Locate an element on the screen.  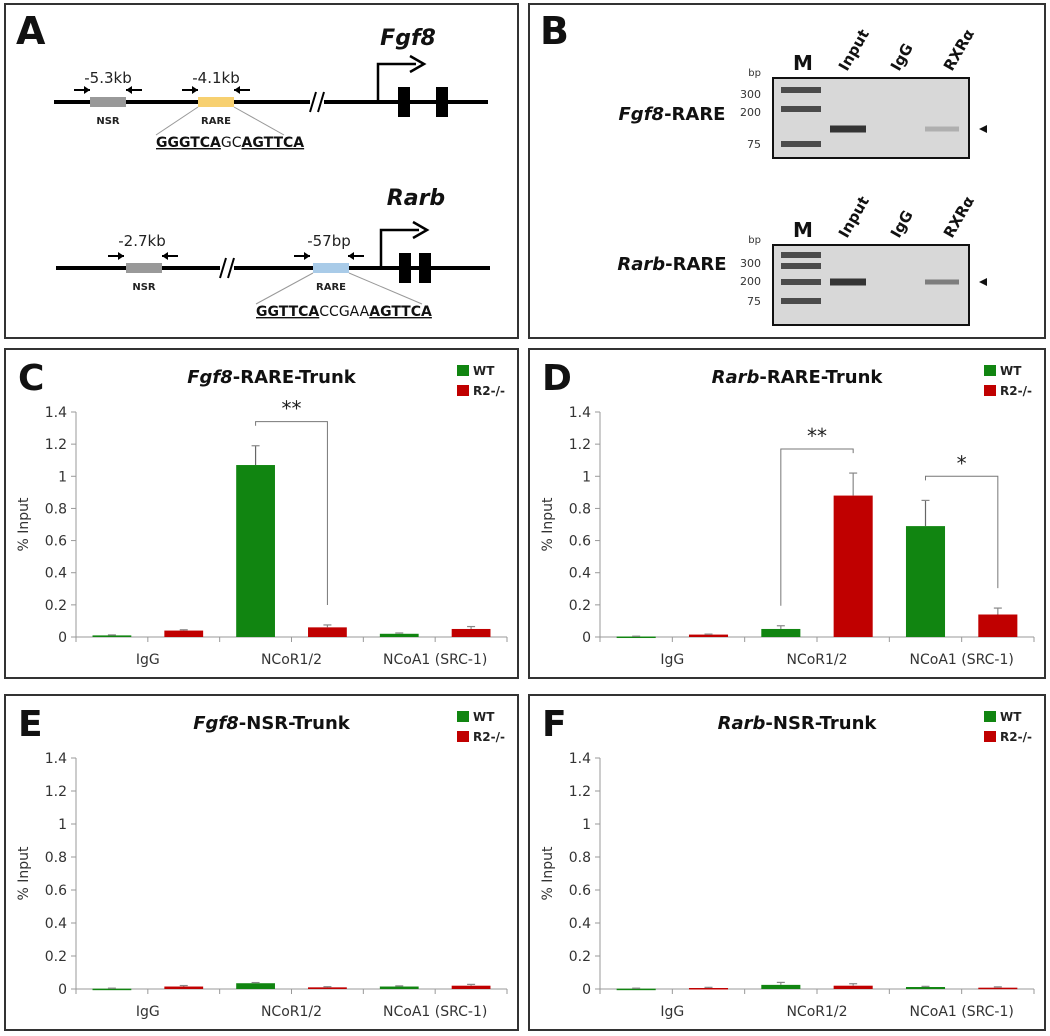
gene-name: Fgf8 is located at coordinates (642, 114).